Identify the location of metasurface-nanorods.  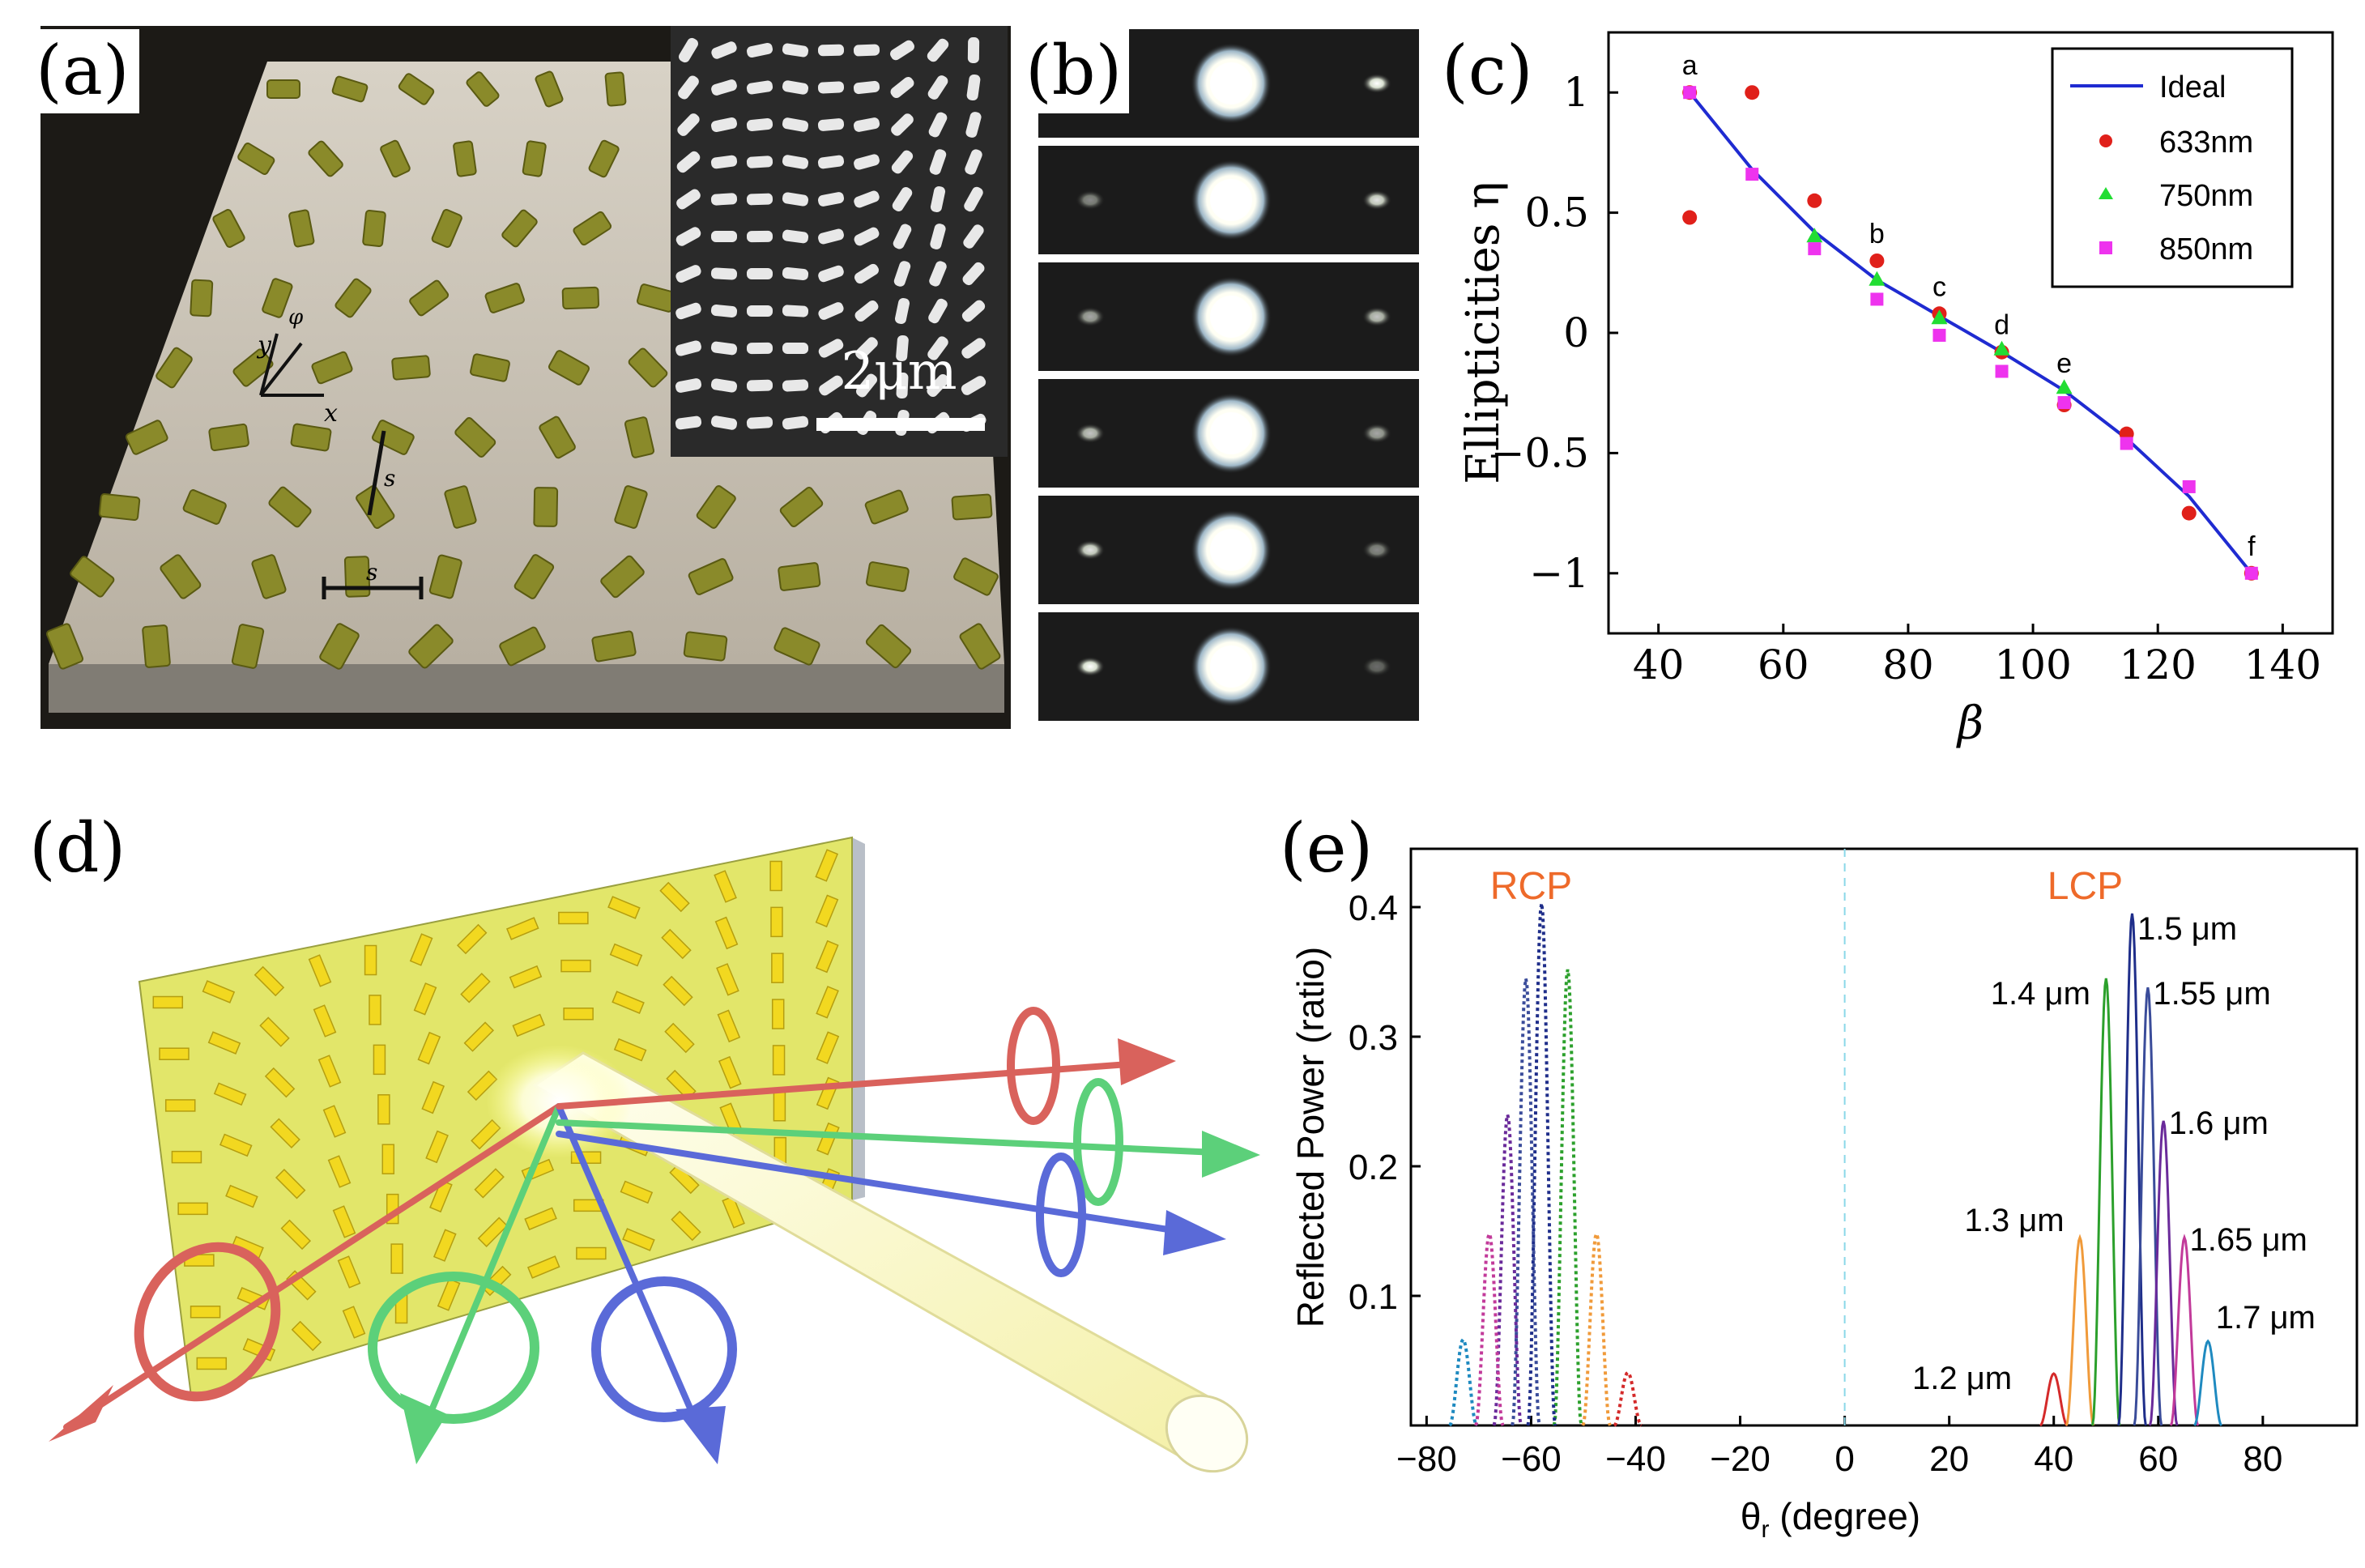
(496, 1109).